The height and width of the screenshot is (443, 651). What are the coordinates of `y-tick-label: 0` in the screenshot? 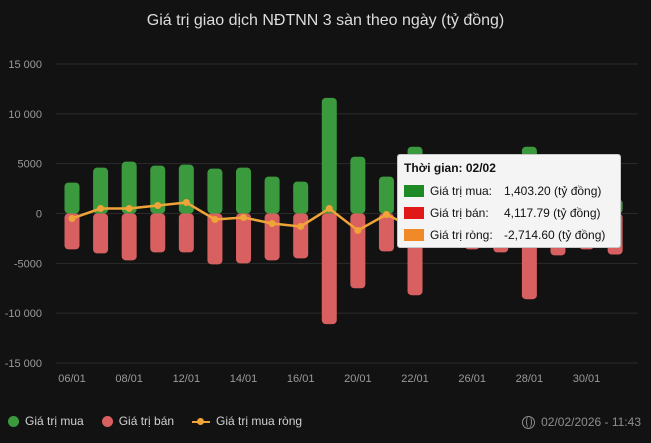 It's located at (39, 215).